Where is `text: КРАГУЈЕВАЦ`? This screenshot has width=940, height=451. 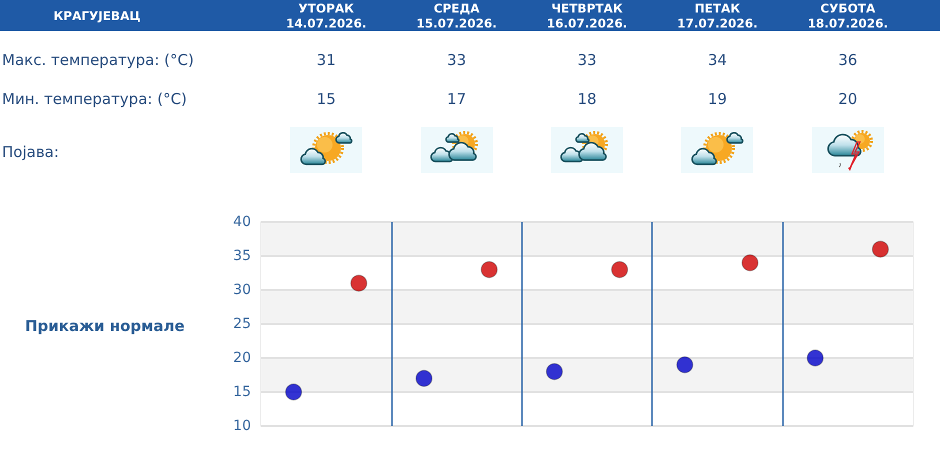 text: КРАГУЈЕВАЦ is located at coordinates (97, 16).